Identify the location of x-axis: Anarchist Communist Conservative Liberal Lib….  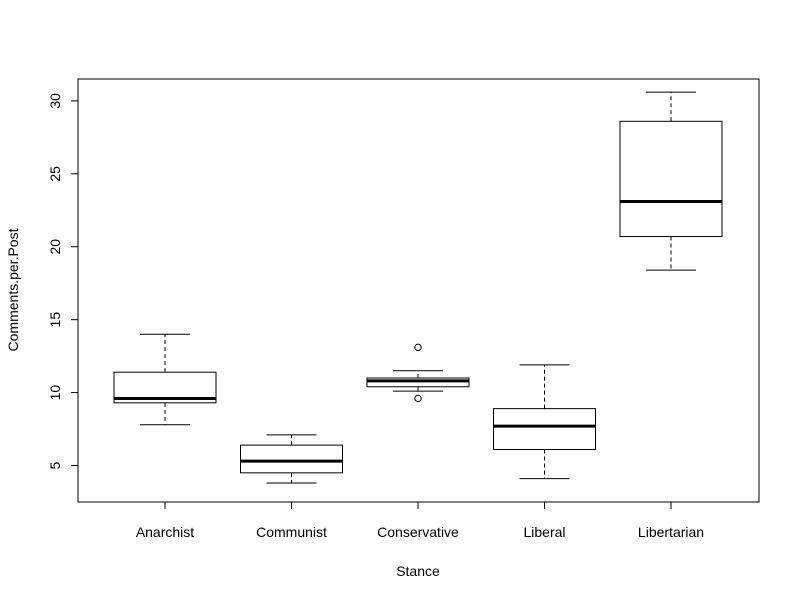
(420, 520).